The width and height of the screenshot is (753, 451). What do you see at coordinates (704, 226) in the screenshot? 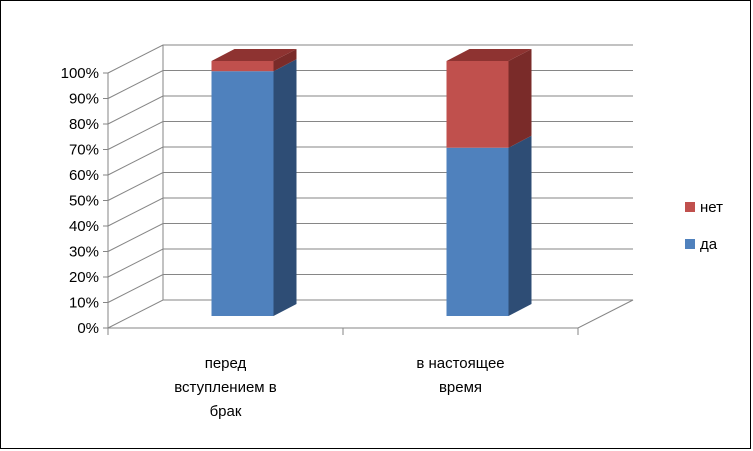
I see `legend: нет да` at bounding box center [704, 226].